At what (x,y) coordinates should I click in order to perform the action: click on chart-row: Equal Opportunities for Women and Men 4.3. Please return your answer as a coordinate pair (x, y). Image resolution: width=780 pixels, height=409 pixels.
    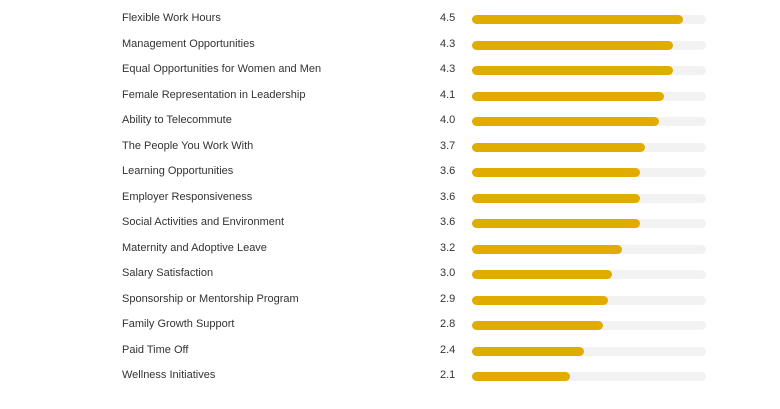
    Looking at the image, I should click on (390, 71).